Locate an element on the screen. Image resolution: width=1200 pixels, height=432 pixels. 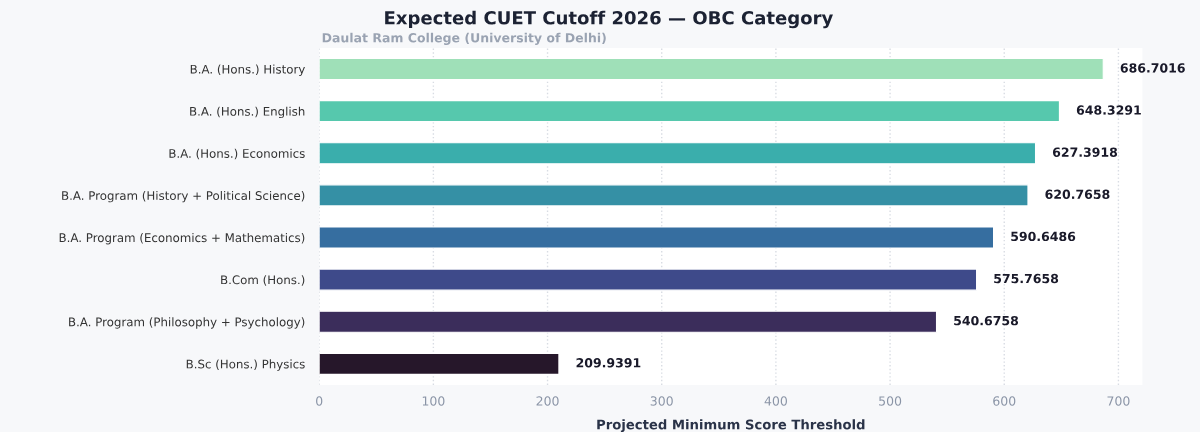
data-label: 575.7658 is located at coordinates (1026, 278).